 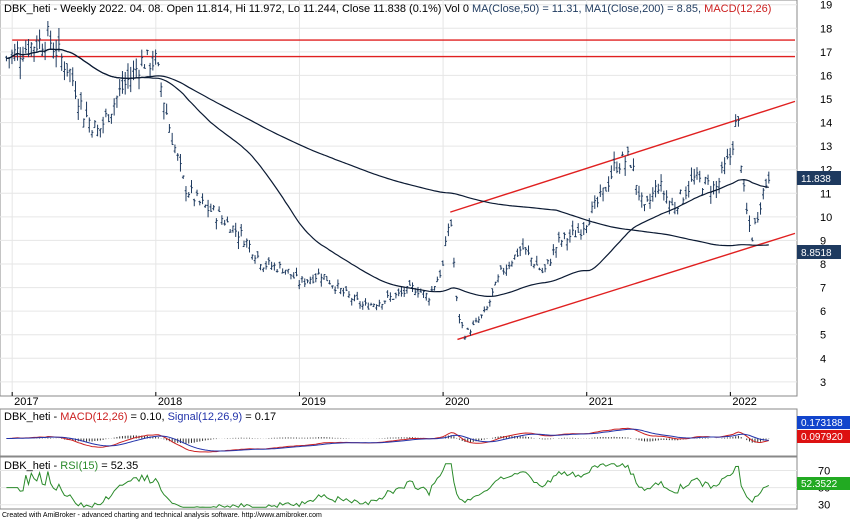 What do you see at coordinates (388, 485) in the screenshot?
I see `rsi-line` at bounding box center [388, 485].